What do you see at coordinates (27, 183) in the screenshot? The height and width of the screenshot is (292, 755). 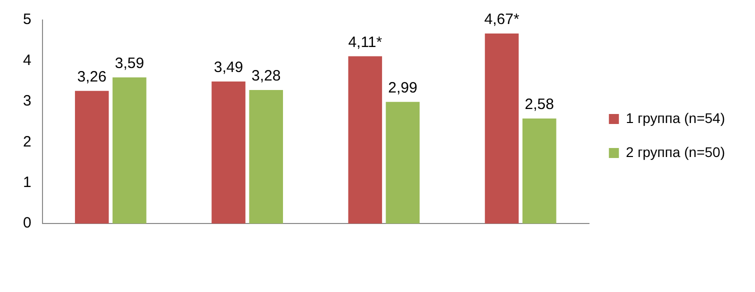 I see `y-tick-label: 1` at bounding box center [27, 183].